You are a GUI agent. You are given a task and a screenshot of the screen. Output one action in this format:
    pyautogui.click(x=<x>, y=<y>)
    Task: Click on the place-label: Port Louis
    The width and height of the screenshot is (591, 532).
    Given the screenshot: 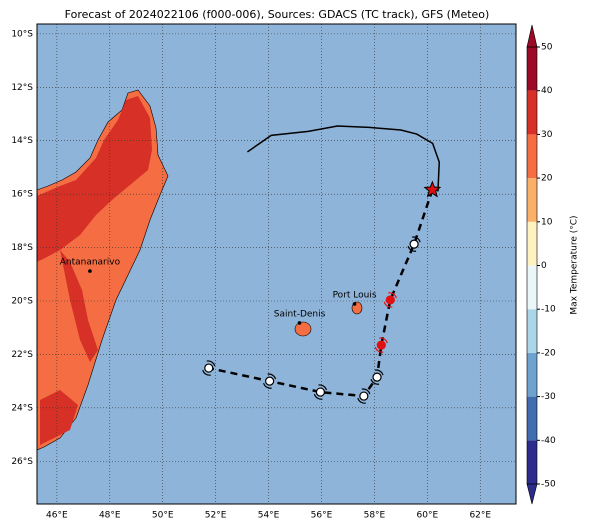 What is the action you would take?
    pyautogui.click(x=355, y=295)
    